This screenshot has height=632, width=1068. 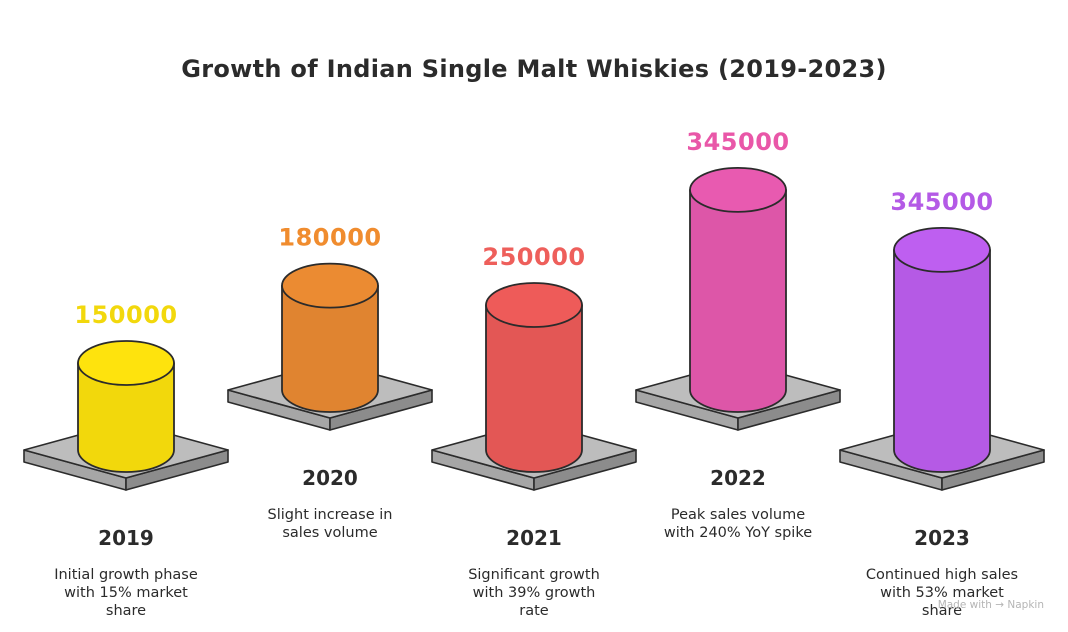 I want to click on description-line: with 15% market, so click(x=126, y=593).